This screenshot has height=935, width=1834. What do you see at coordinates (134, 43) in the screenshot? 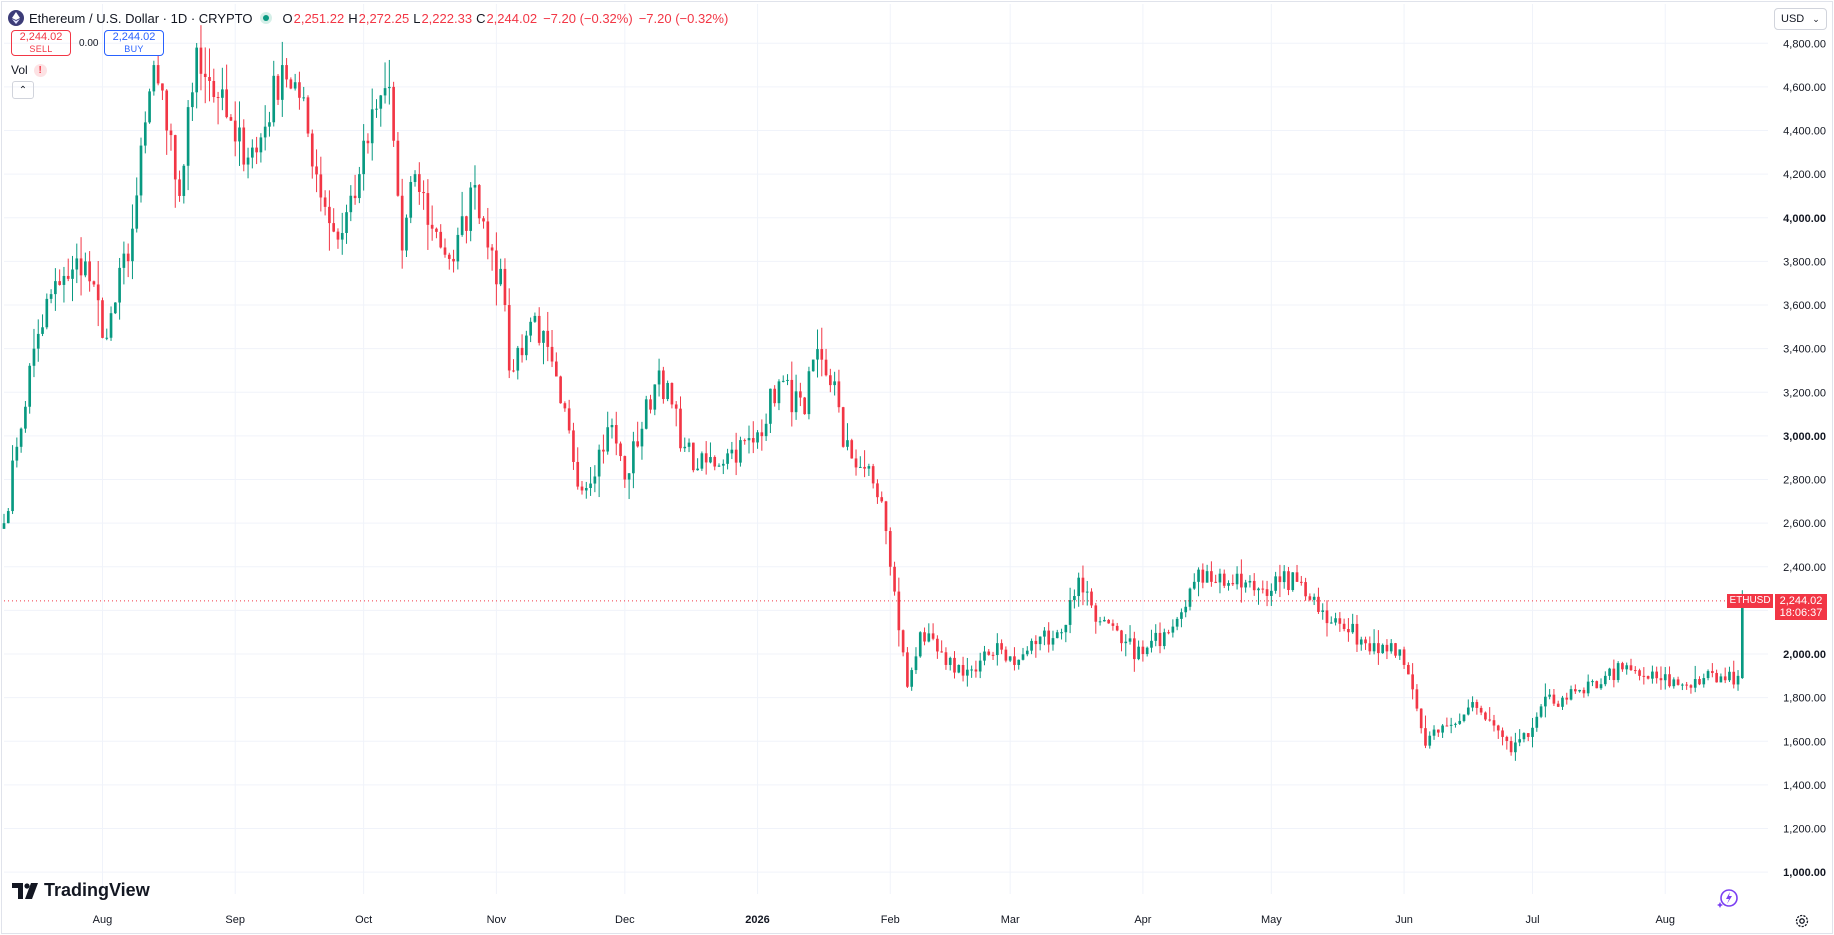
I see `buy-button: 2,244.02 BUY` at bounding box center [134, 43].